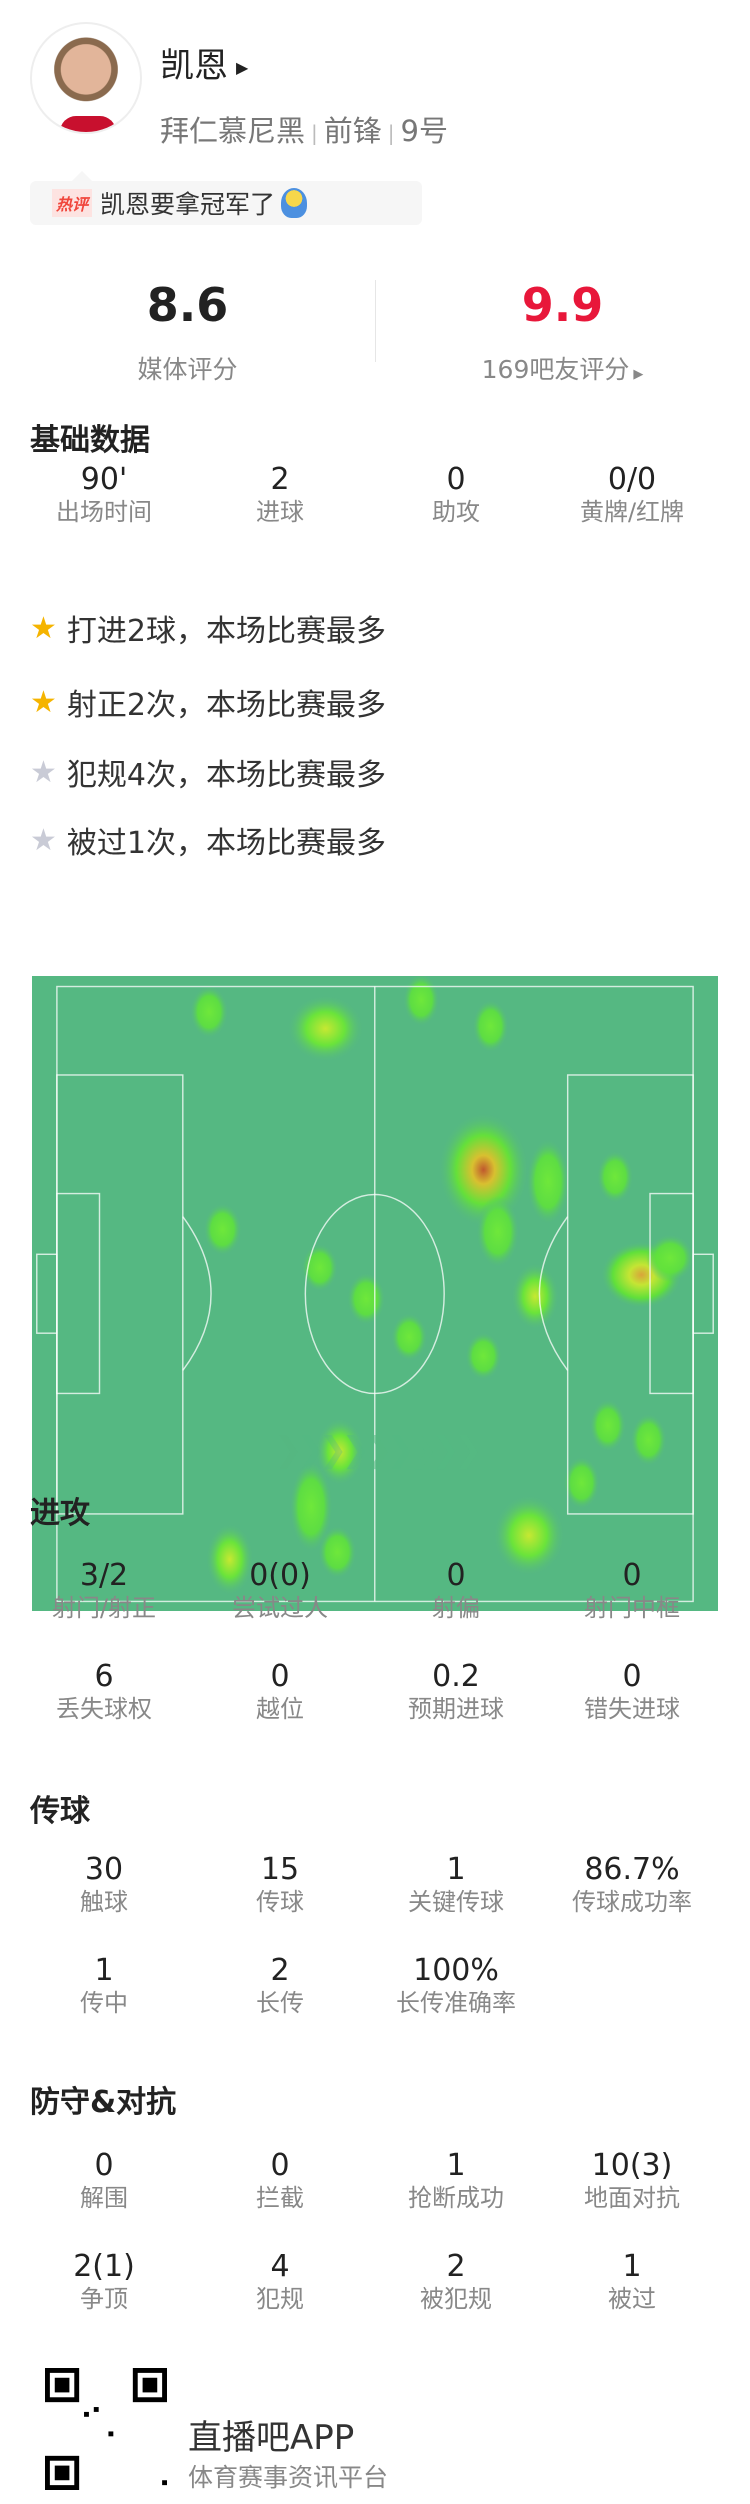  Describe the element at coordinates (304, 131) in the screenshot. I see `player-info: 拜仁慕尼黑 | 前锋 | 9号` at that location.